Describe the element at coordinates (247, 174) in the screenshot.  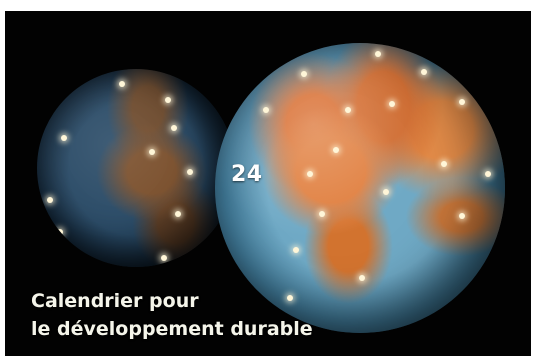
I see `calendar-date-number: 24` at that location.